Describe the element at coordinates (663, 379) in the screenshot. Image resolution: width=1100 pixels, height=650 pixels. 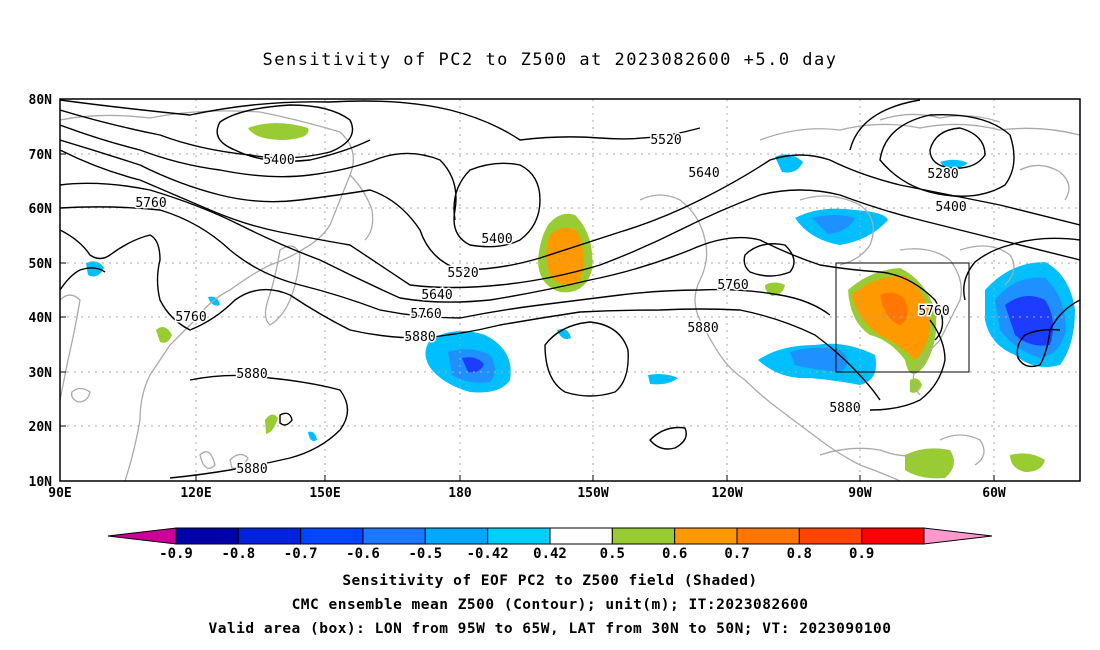
I see `shade-neg-small4` at that location.